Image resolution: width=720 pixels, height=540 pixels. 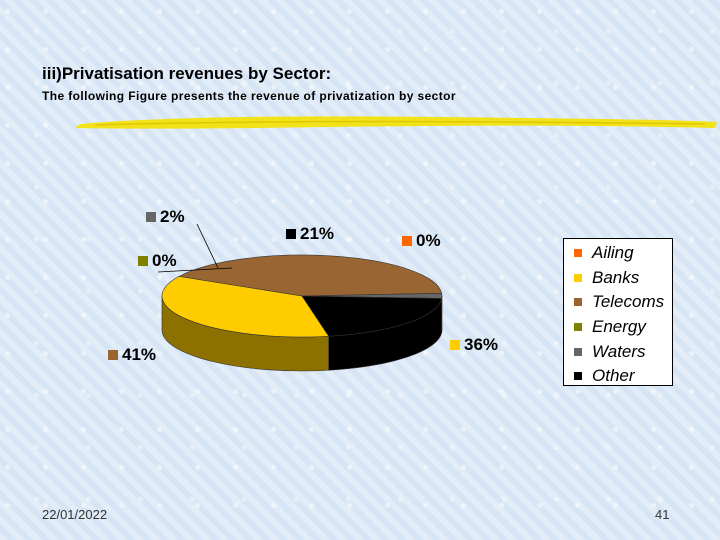 I want to click on legend-swatch-ailing, so click(x=578, y=253).